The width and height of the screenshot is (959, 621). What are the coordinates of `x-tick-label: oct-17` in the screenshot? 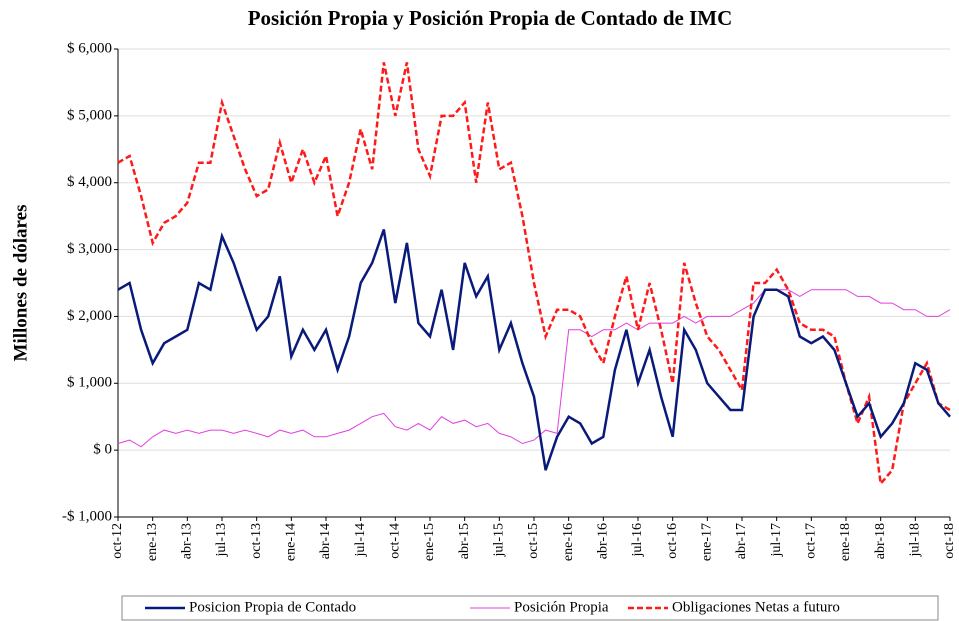 It's located at (811, 541).